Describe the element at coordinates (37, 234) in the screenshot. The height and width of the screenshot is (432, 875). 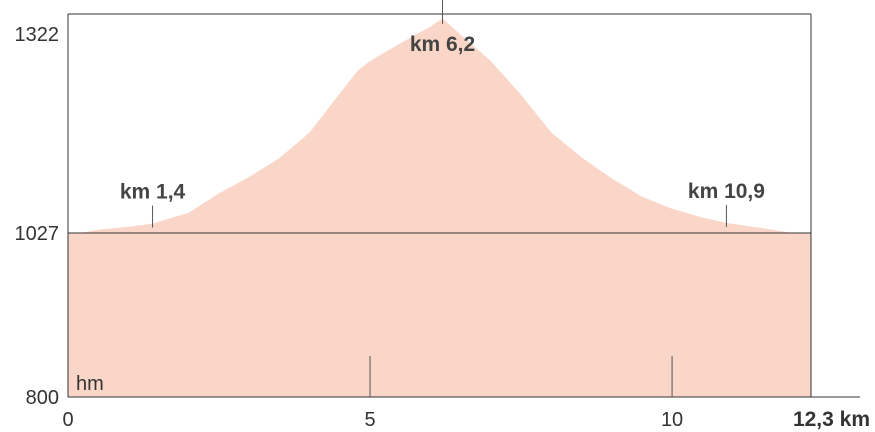
I see `y-tick-label-1027: 1027` at that location.